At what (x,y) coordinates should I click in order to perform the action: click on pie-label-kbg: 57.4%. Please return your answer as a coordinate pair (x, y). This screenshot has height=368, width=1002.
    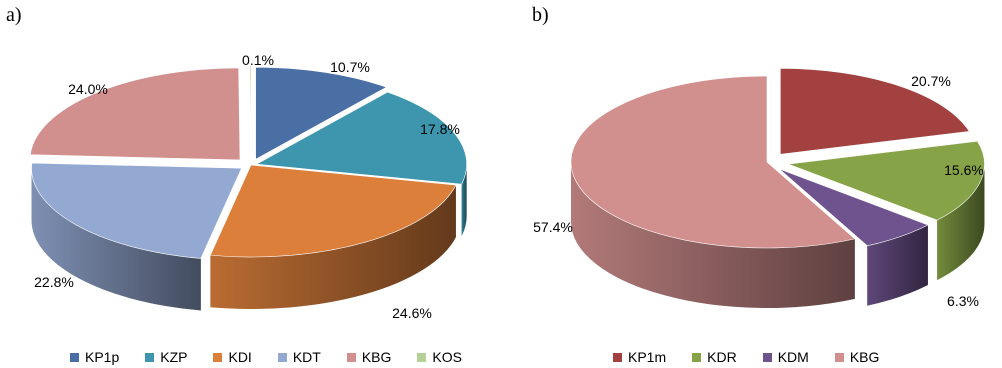
    Looking at the image, I should click on (553, 227).